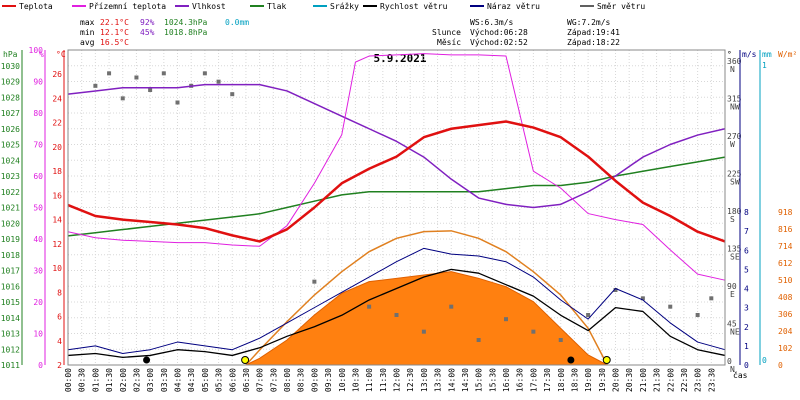 The height and width of the screenshot is (400, 800). I want to click on x-tick: 00:30, so click(82, 380).